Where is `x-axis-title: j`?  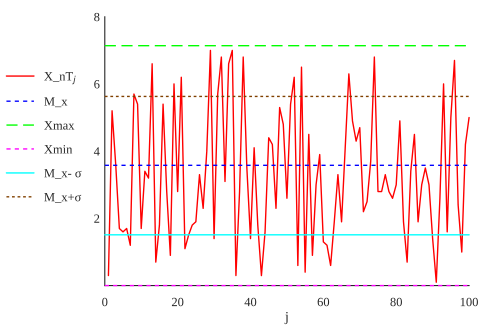 x-axis-title: j is located at coordinates (286, 318).